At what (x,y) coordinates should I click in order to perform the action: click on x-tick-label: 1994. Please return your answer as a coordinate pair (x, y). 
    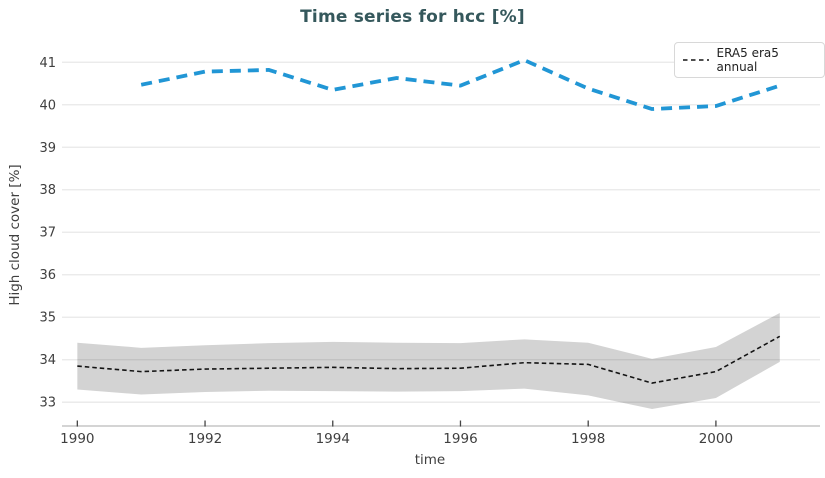
    Looking at the image, I should click on (333, 439).